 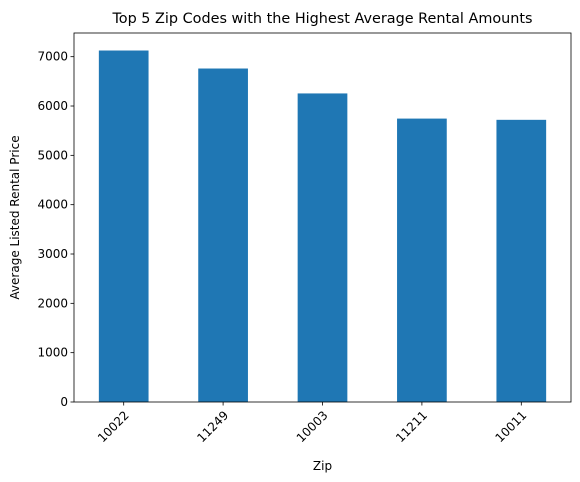 What do you see at coordinates (52, 57) in the screenshot?
I see `y-tick-label: 7000` at bounding box center [52, 57].